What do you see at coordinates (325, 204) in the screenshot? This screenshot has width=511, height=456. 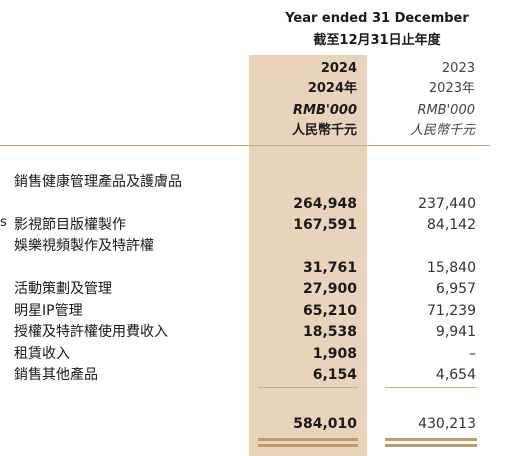 I see `value-2024-health-skincare: 264,948` at bounding box center [325, 204].